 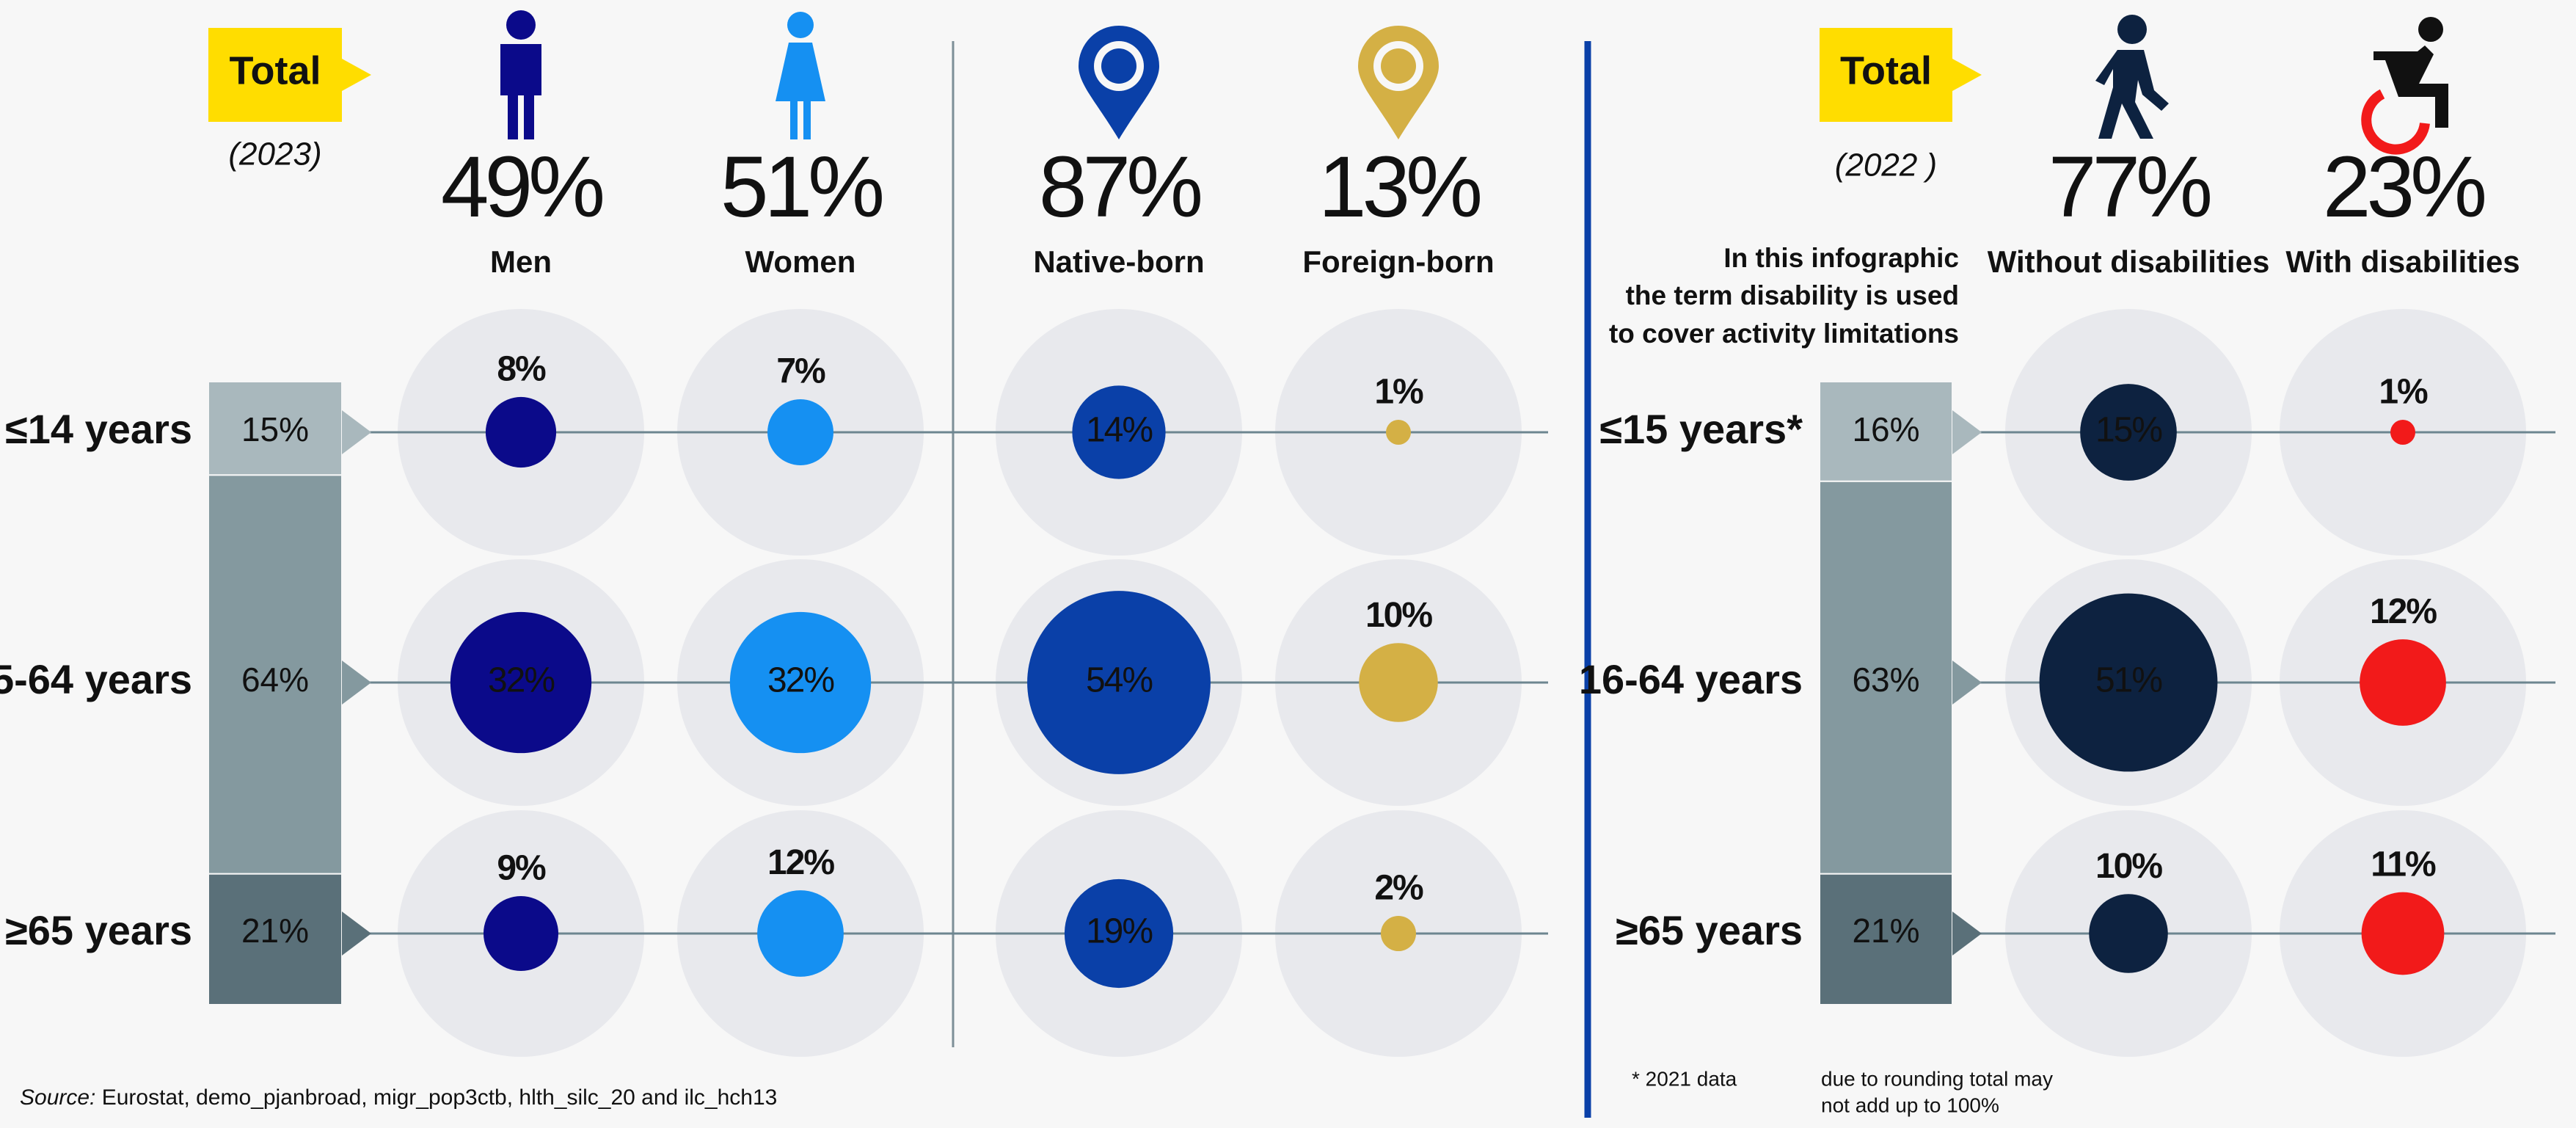 I want to click on bubble-label: 14%, so click(x=1119, y=430).